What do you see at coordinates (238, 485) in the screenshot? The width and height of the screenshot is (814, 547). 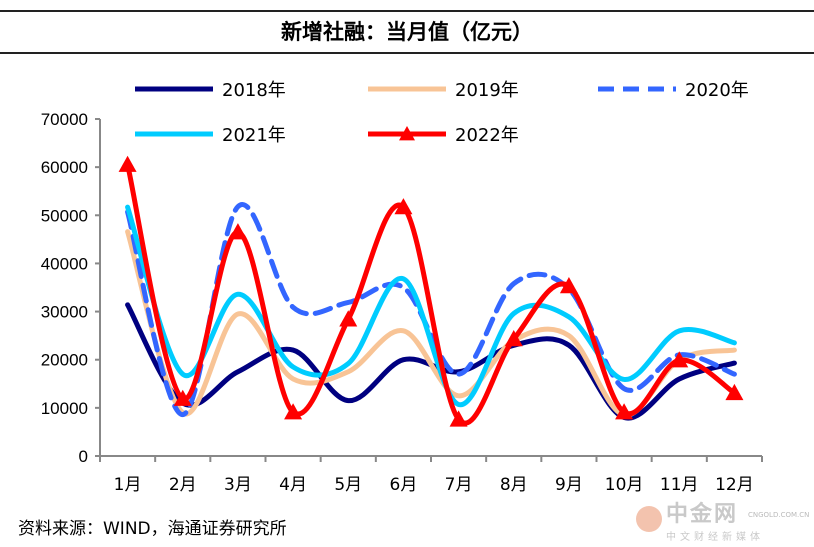 I see `x-tick-label: 3月` at bounding box center [238, 485].